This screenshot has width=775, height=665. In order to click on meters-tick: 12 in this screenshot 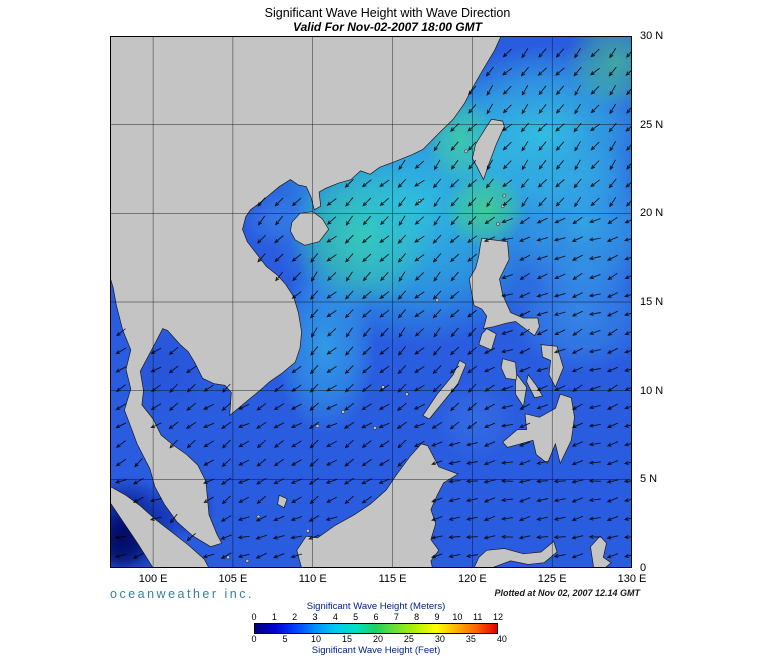, I will do `click(498, 617)`.